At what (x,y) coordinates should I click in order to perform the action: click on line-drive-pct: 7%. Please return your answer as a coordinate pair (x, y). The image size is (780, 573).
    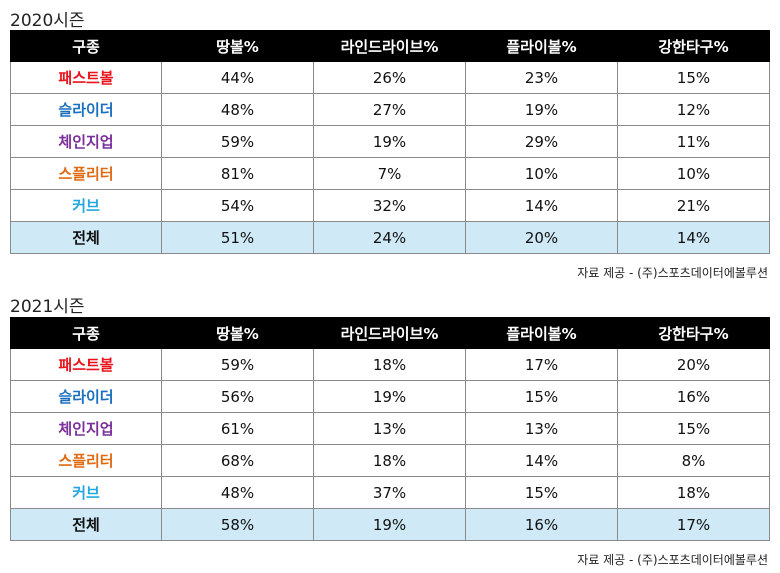
    Looking at the image, I should click on (389, 173).